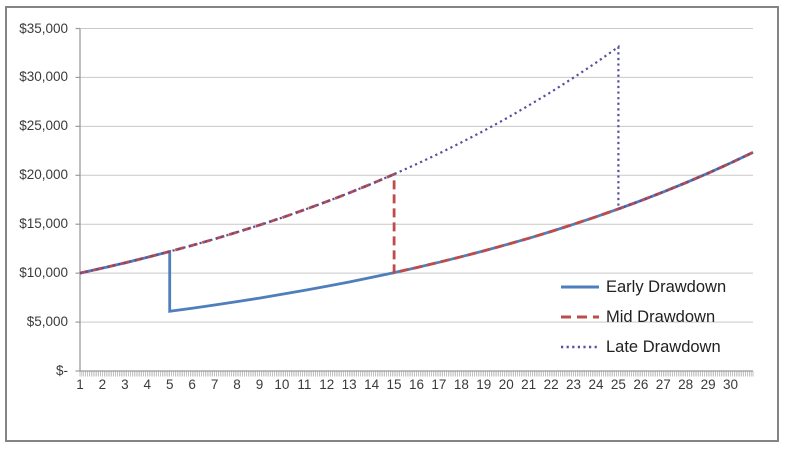  What do you see at coordinates (506, 384) in the screenshot?
I see `x-axis-label: 20` at bounding box center [506, 384].